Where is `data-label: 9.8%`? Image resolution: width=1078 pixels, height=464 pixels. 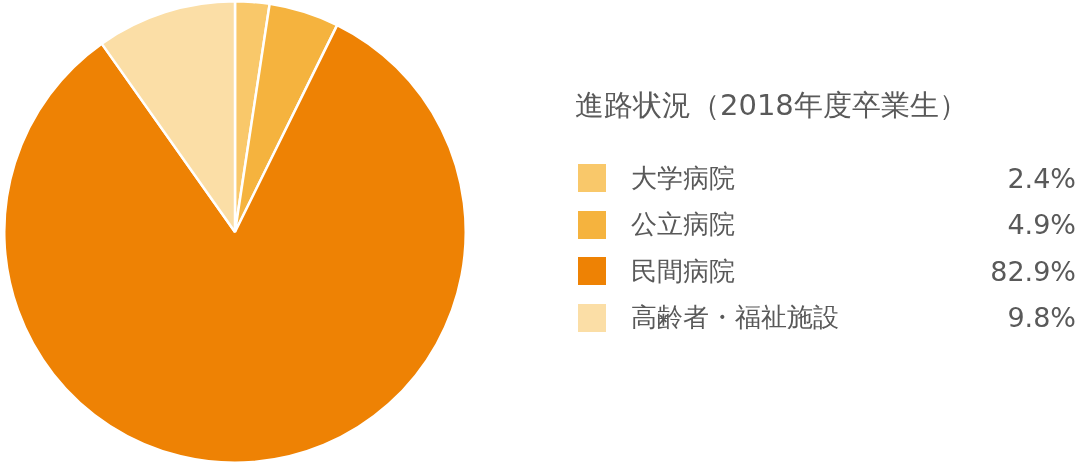
data-label: 9.8% is located at coordinates (1041, 318).